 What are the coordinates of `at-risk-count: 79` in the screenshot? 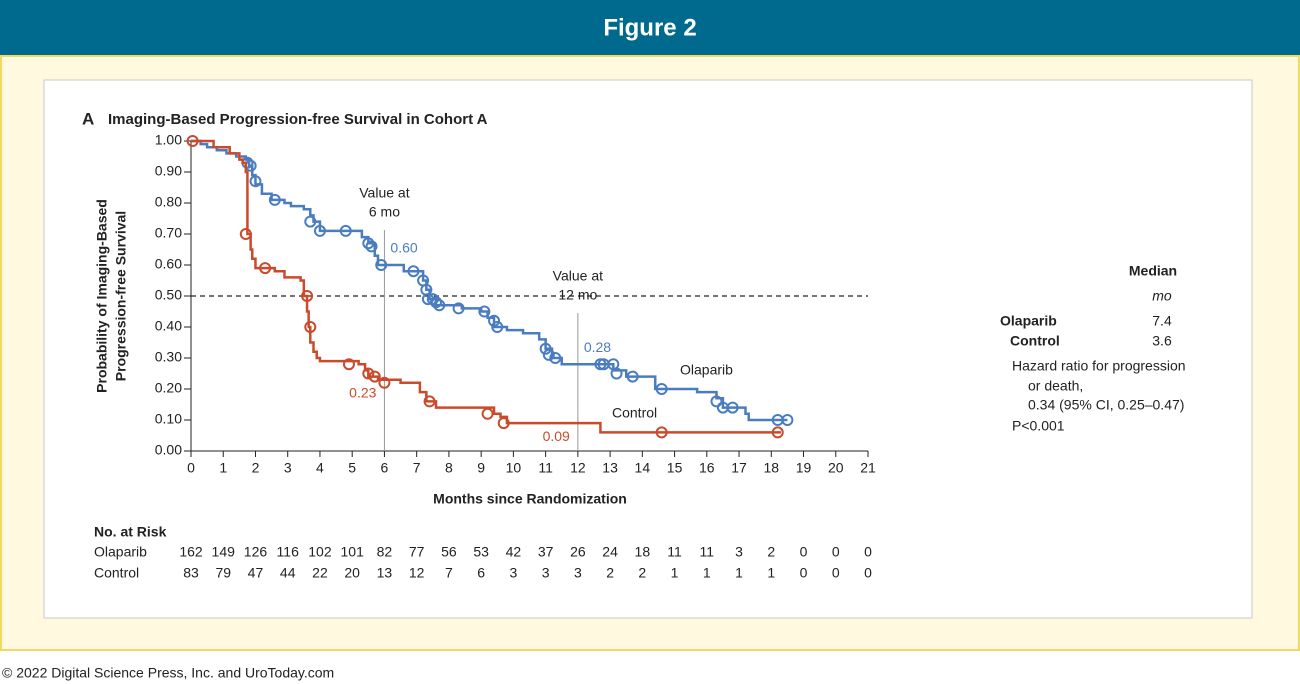 It's located at (223, 573).